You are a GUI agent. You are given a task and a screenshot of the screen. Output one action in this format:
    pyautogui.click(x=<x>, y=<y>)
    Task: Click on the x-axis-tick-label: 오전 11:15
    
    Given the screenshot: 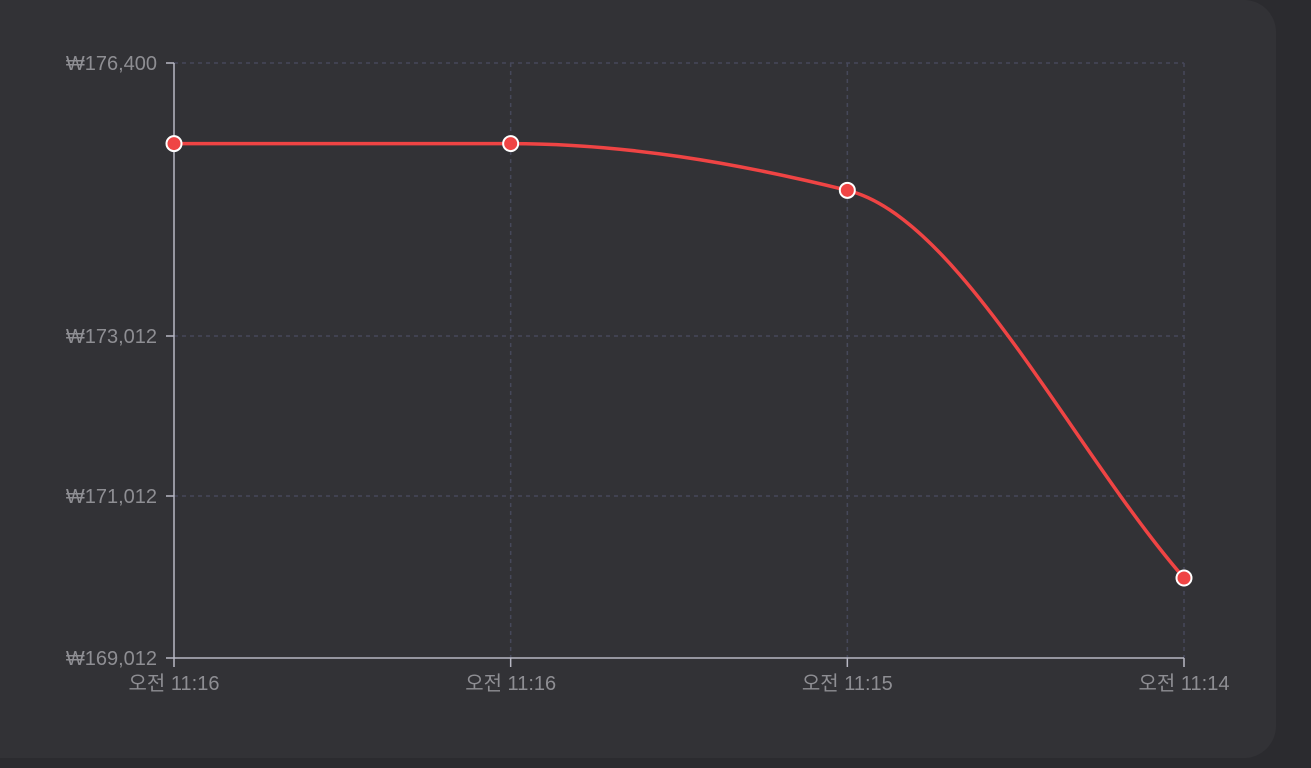 What is the action you would take?
    pyautogui.click(x=847, y=683)
    